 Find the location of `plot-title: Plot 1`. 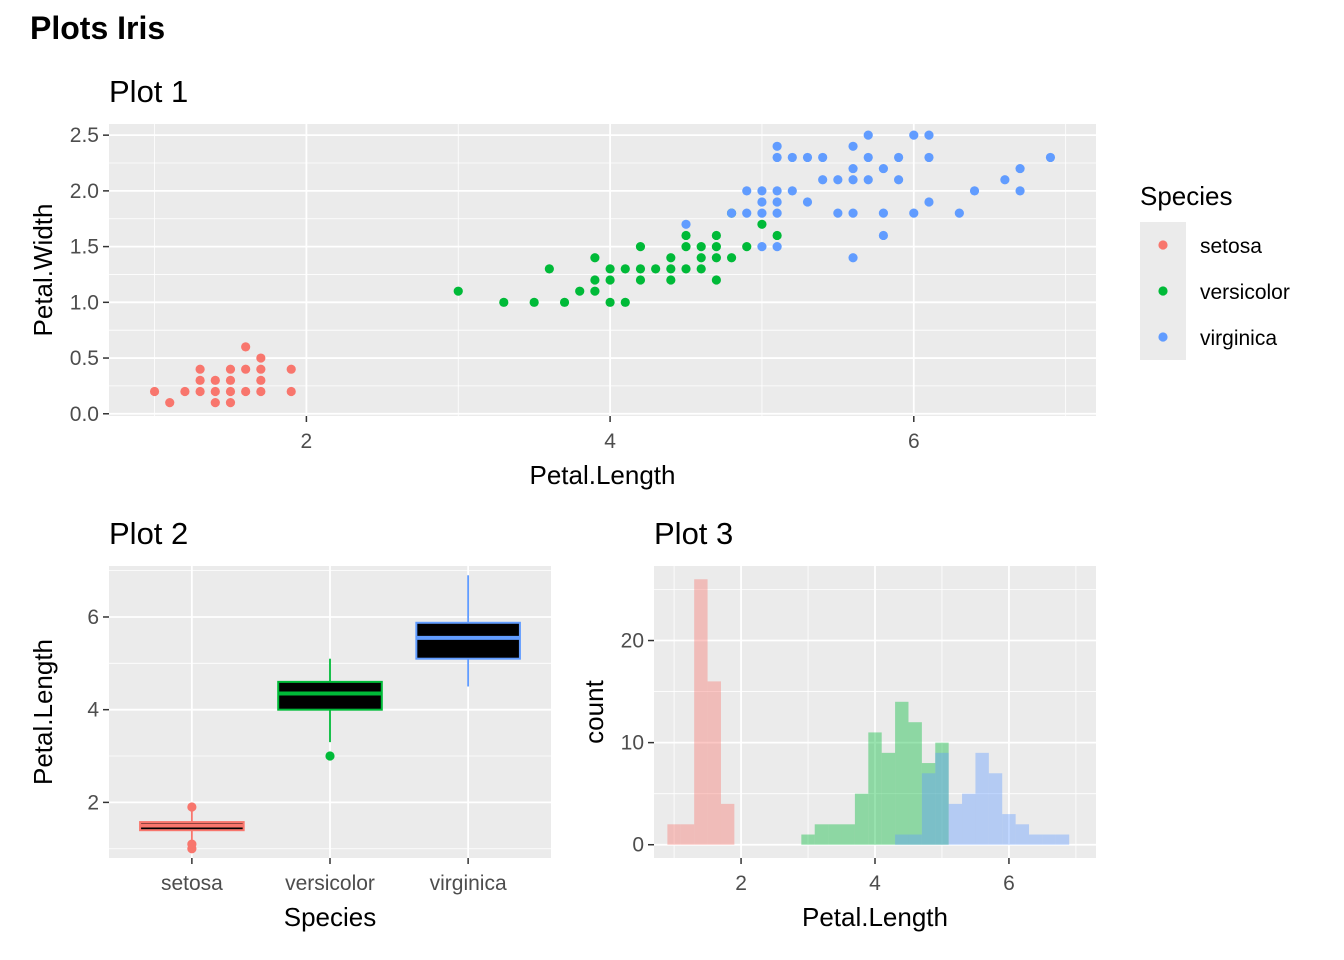

plot-title: Plot 1 is located at coordinates (148, 91).